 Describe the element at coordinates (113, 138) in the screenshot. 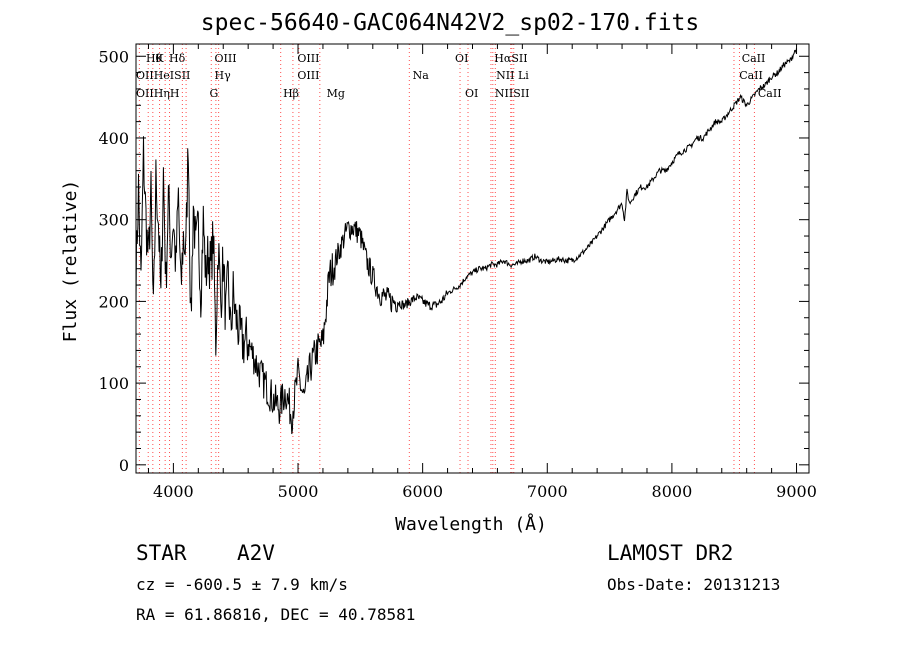

I see `y-tick-label: 400` at that location.